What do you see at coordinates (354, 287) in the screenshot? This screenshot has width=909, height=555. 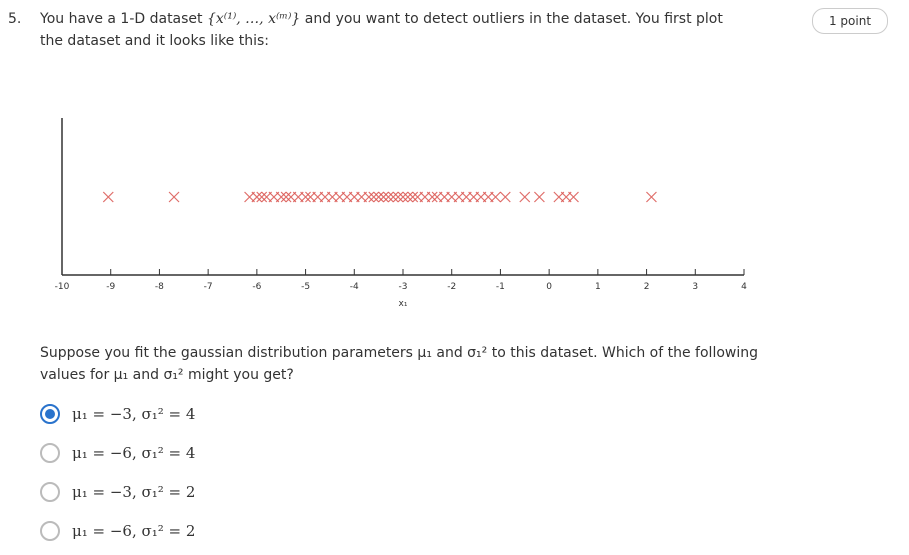 I see `x-tick-label: -4` at bounding box center [354, 287].